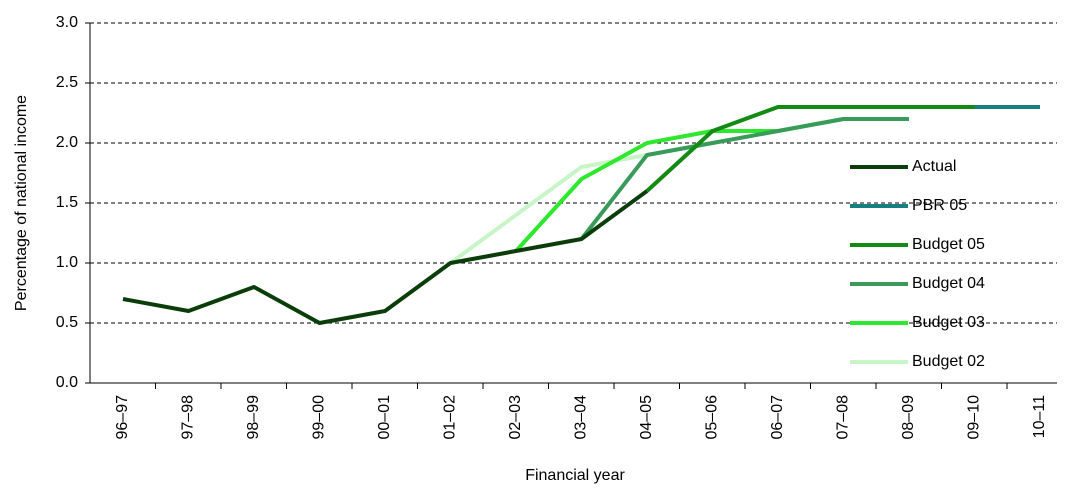 The image size is (1066, 495). I want to click on x-tick-label: 04–05, so click(646, 417).